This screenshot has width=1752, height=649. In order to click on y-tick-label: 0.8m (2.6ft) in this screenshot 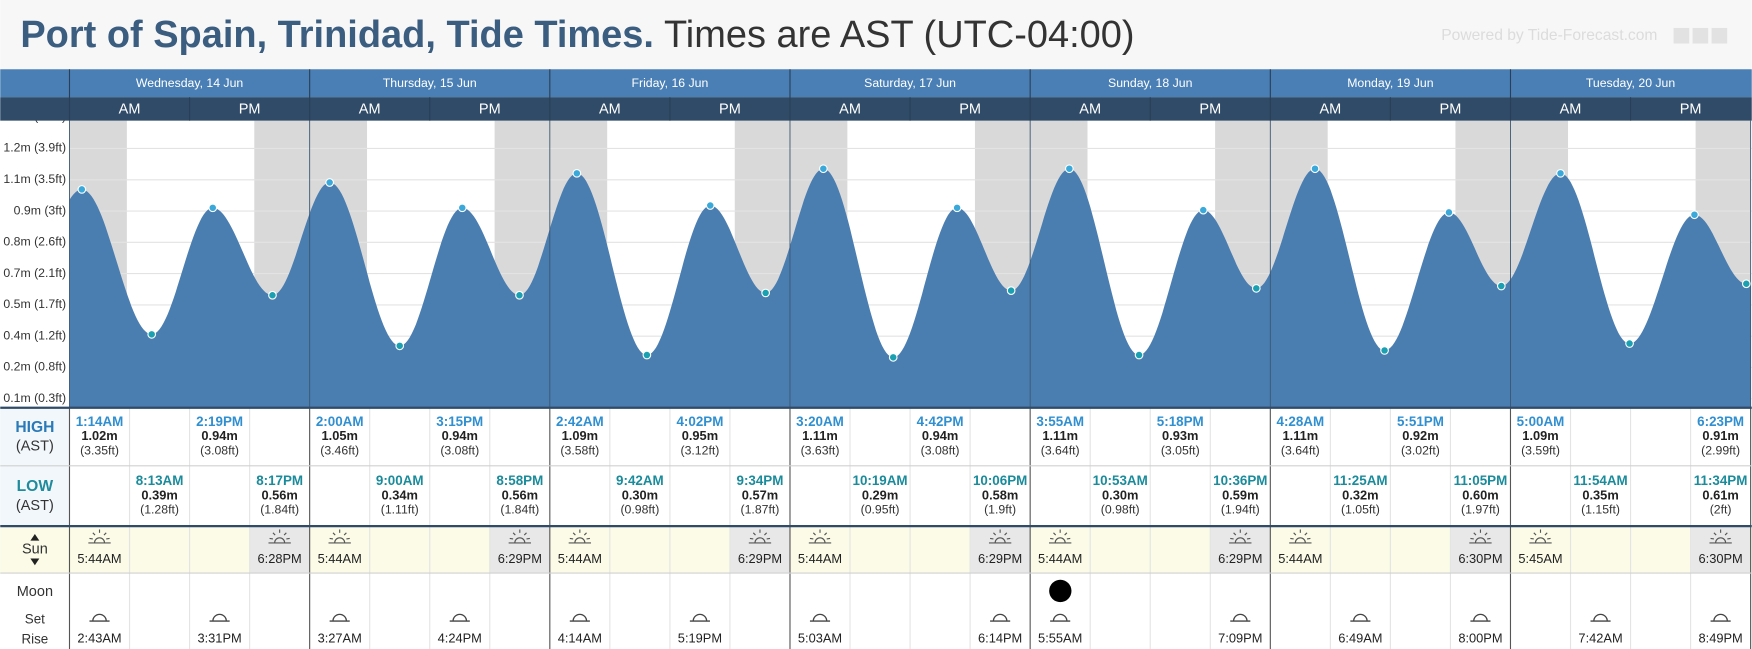, I will do `click(34, 242)`.